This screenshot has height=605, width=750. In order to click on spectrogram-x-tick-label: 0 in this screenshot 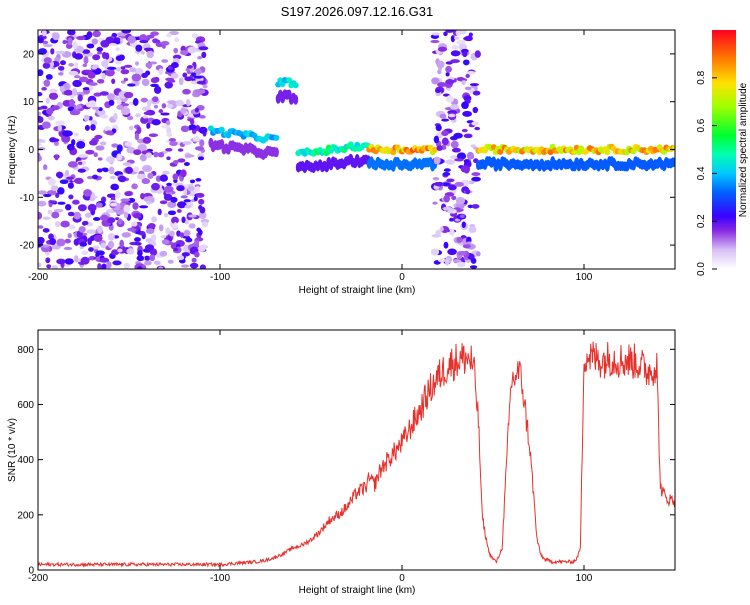, I will do `click(402, 277)`.